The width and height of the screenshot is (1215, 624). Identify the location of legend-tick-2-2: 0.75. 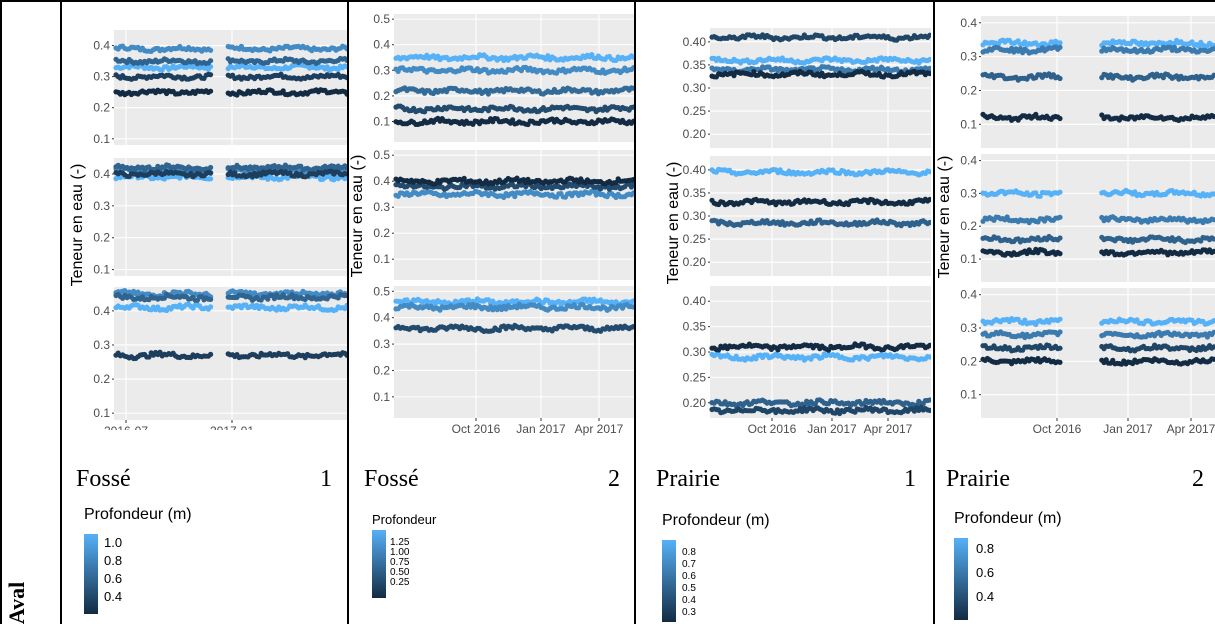
(400, 562).